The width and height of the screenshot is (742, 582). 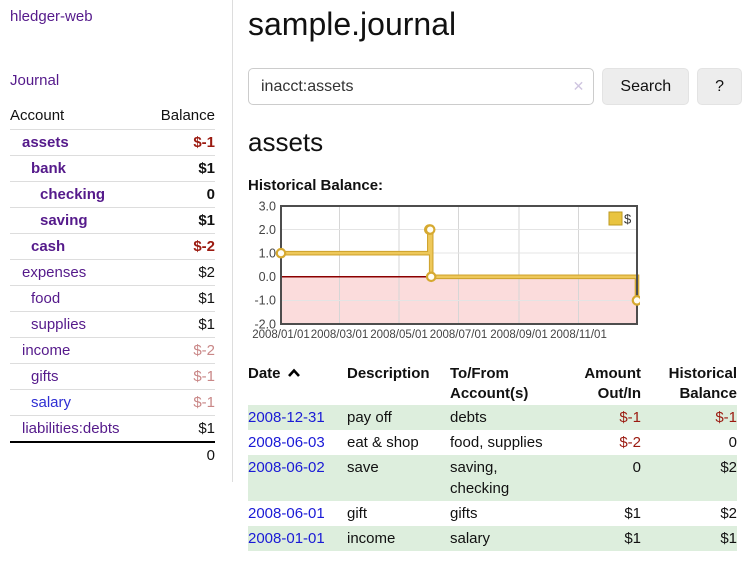 I want to click on account-row: supplies $1, so click(x=112, y=324).